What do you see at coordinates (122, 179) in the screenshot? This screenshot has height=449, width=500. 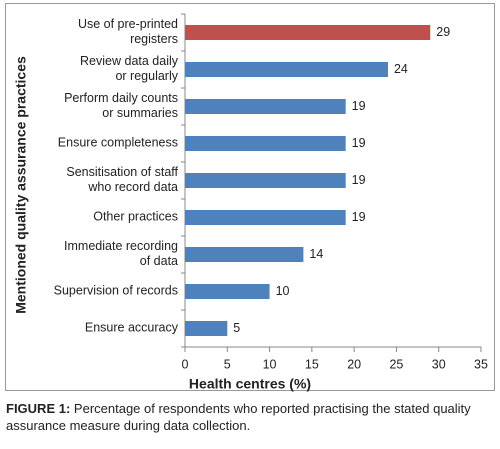 I see `y-tick-label: Sensitisation of staff who record data` at bounding box center [122, 179].